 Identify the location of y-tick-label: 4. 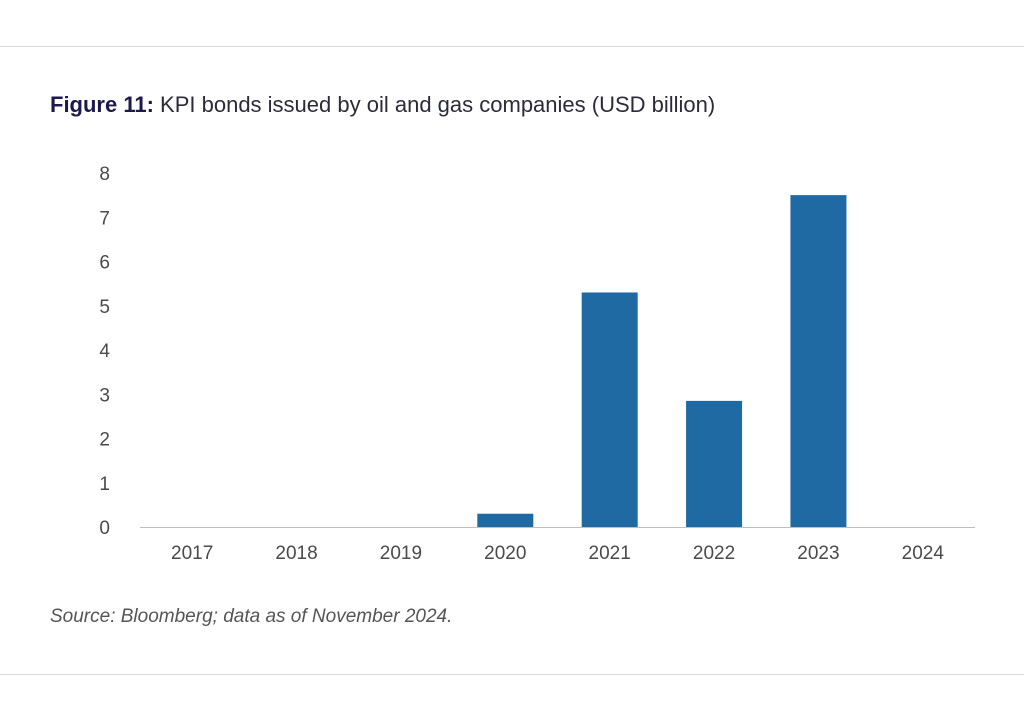
(104, 351).